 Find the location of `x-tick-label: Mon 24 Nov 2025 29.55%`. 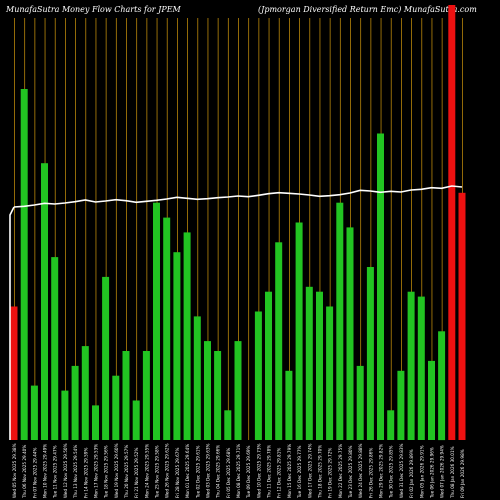

x-tick-label: Mon 24 Nov 2025 29.55% is located at coordinates (146, 471).